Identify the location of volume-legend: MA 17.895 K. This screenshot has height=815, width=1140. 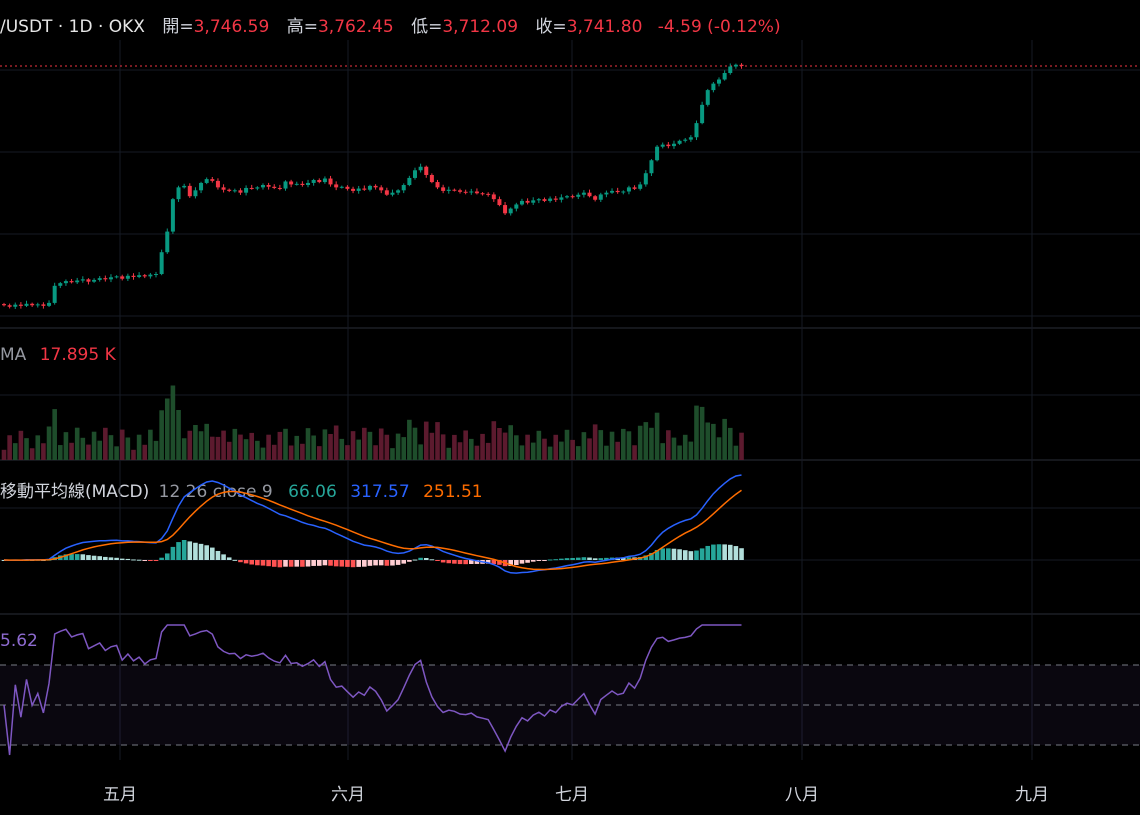
(58, 355).